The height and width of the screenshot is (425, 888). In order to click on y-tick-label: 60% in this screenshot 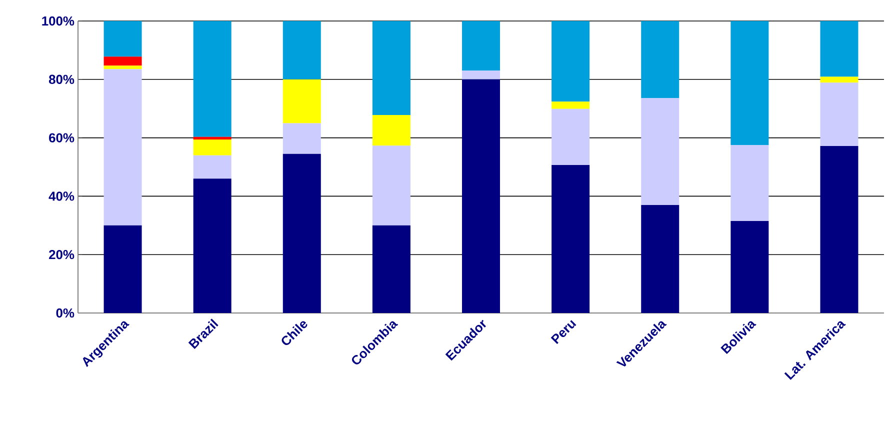, I will do `click(61, 137)`.